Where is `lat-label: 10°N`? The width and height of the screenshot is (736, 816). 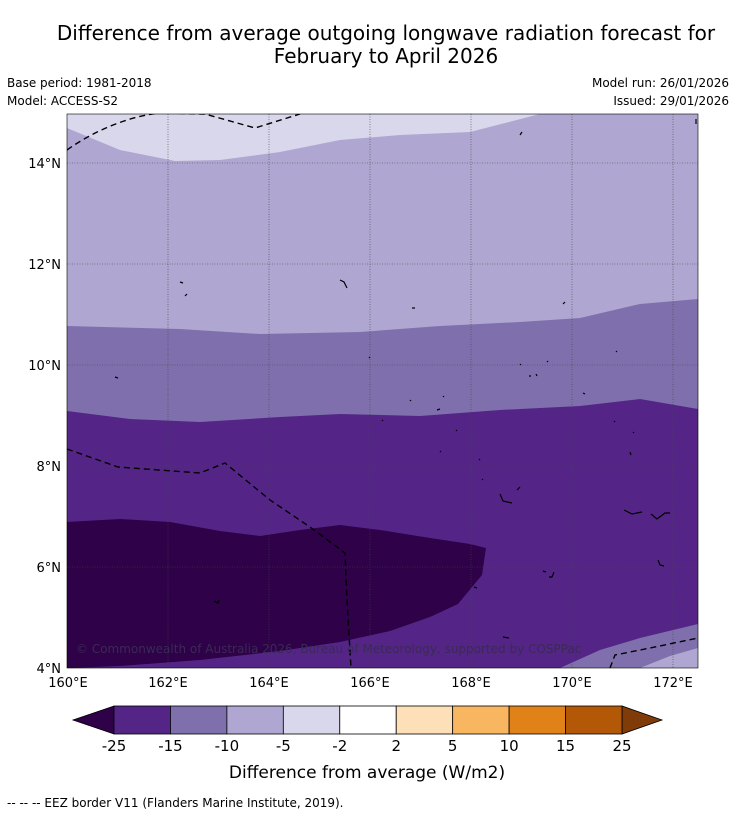
lat-label: 10°N is located at coordinates (44, 366).